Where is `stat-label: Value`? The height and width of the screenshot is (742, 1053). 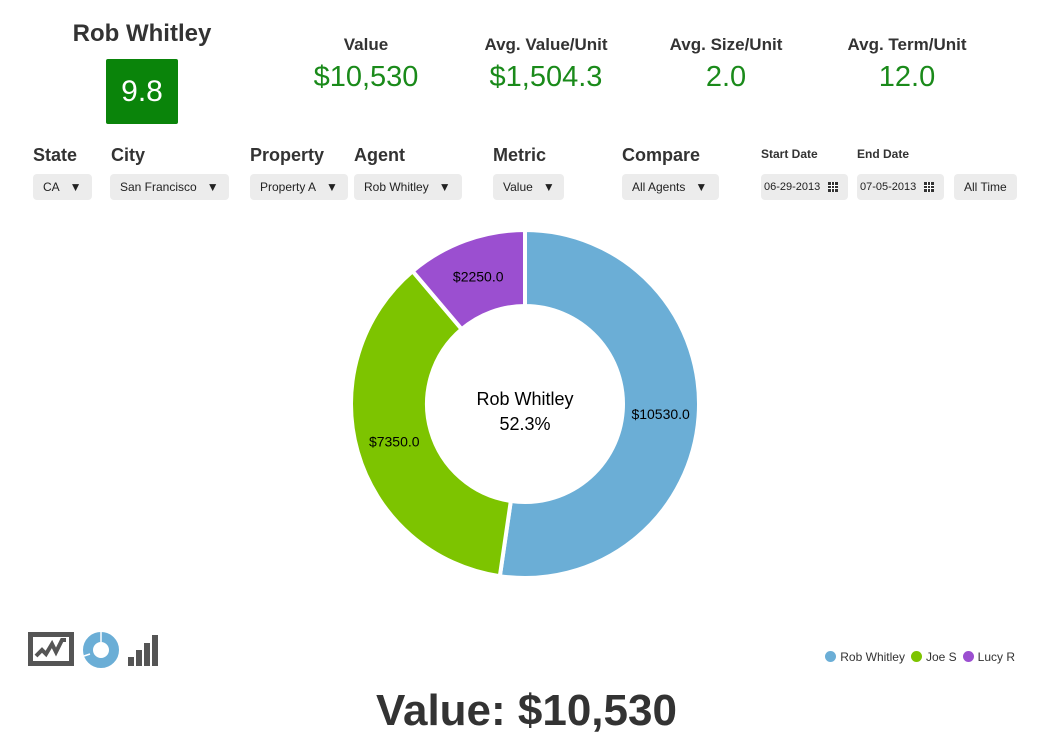
stat-label: Value is located at coordinates (366, 44).